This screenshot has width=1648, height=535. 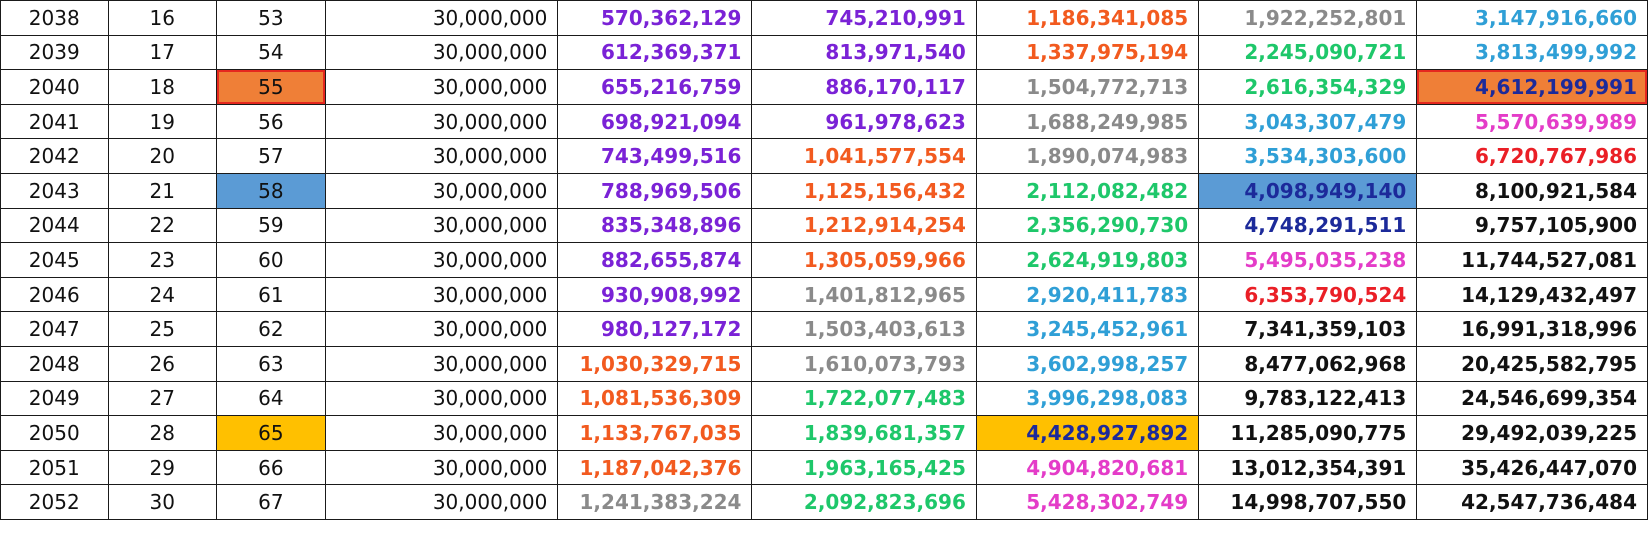 What do you see at coordinates (655, 121) in the screenshot?
I see `cell-value-1: 698,921,094` at bounding box center [655, 121].